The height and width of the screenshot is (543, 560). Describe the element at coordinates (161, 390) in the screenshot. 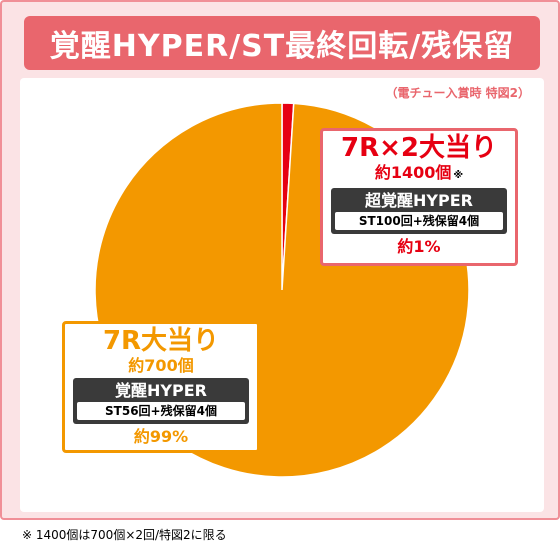

I see `callout-large-mode: 覚醒HYPER` at that location.